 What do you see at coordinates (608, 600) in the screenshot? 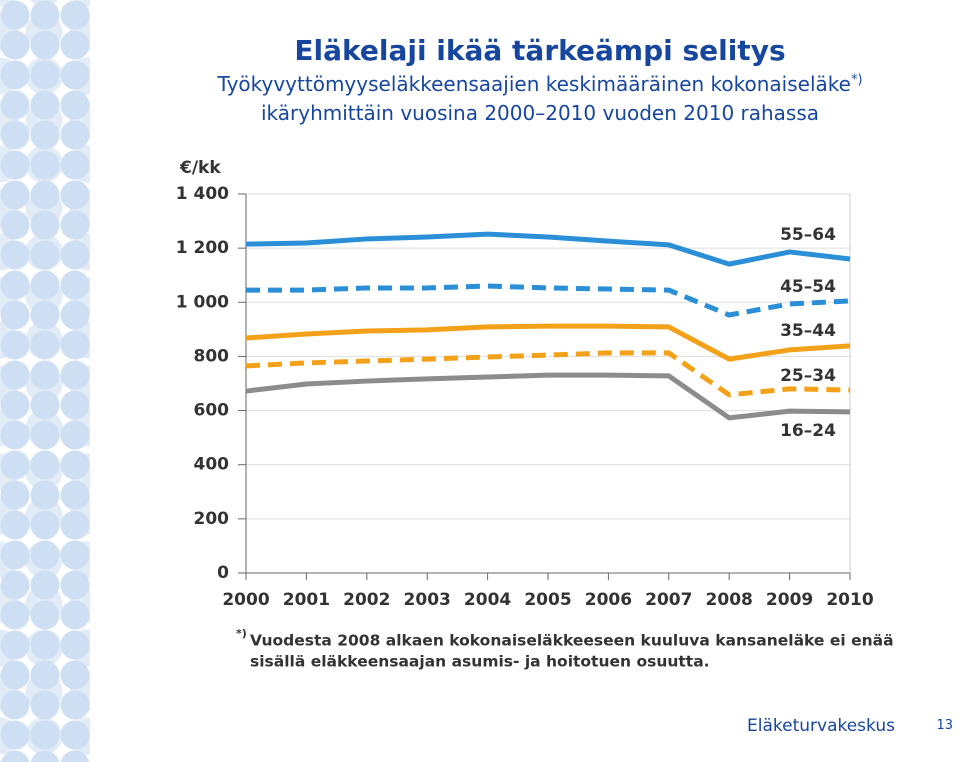
I see `x-tick-label: 2006` at bounding box center [608, 600].